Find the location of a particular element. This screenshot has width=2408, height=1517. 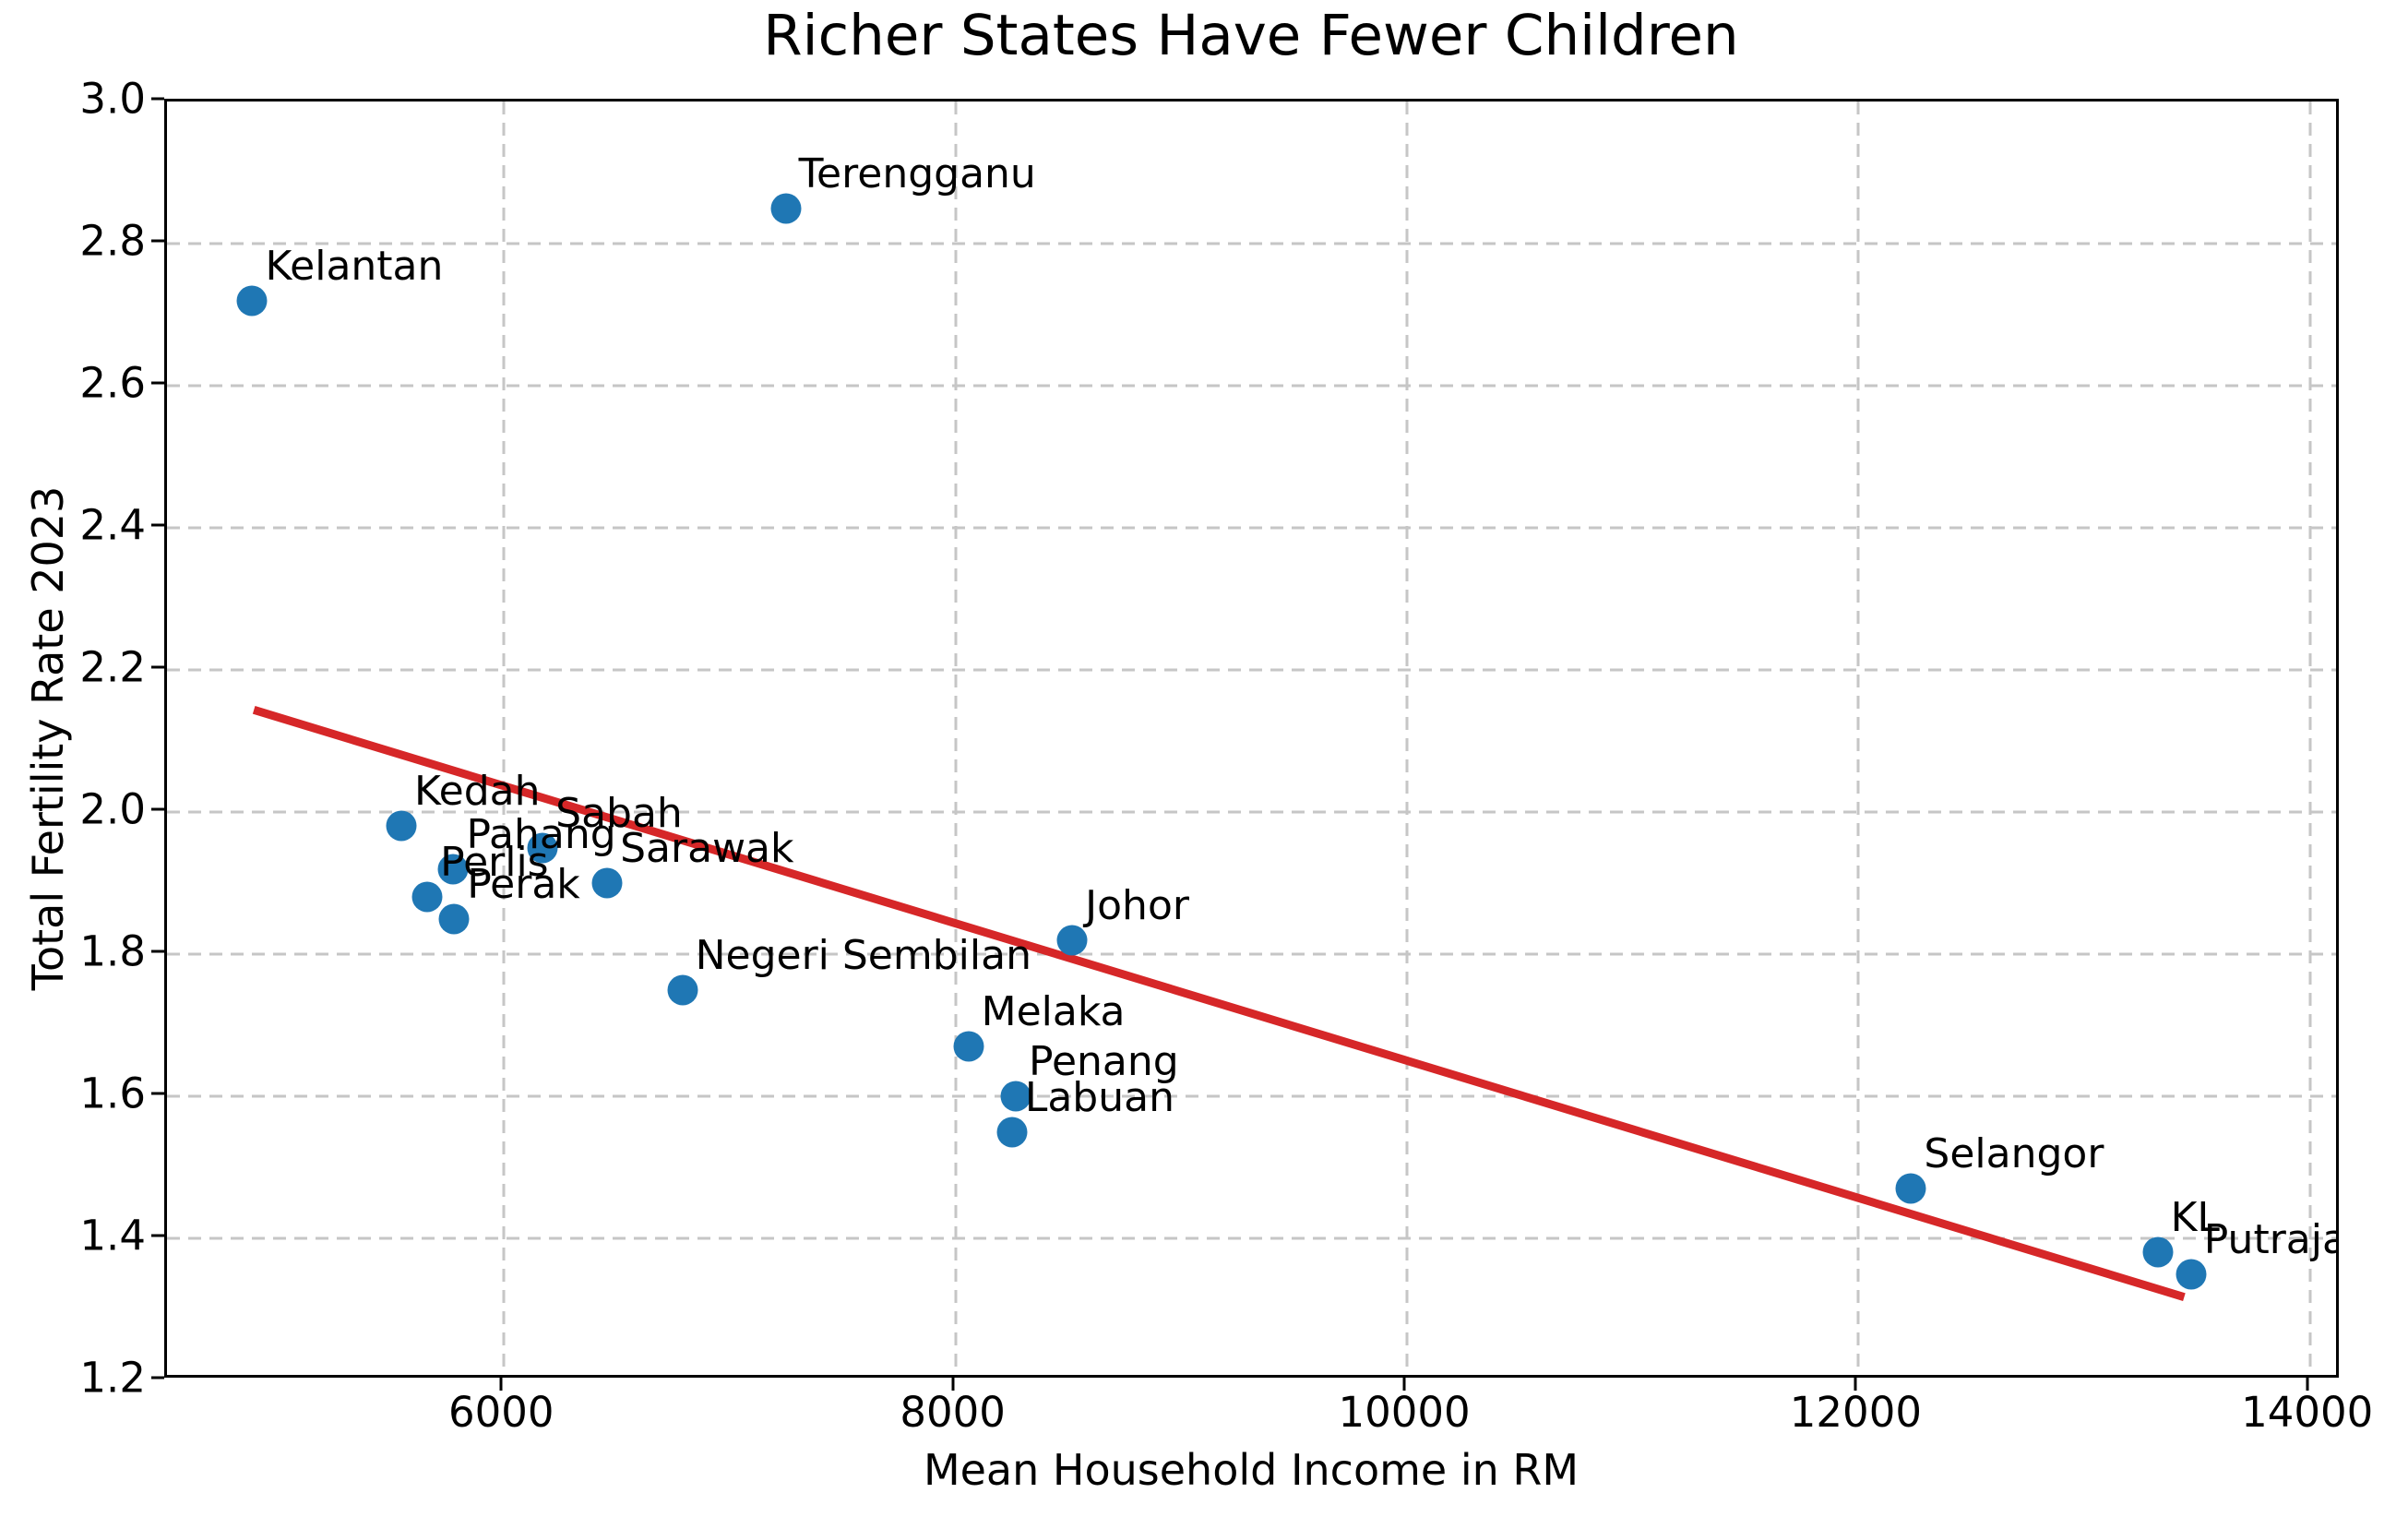

y-tick-label: 1.4 is located at coordinates (112, 1235).